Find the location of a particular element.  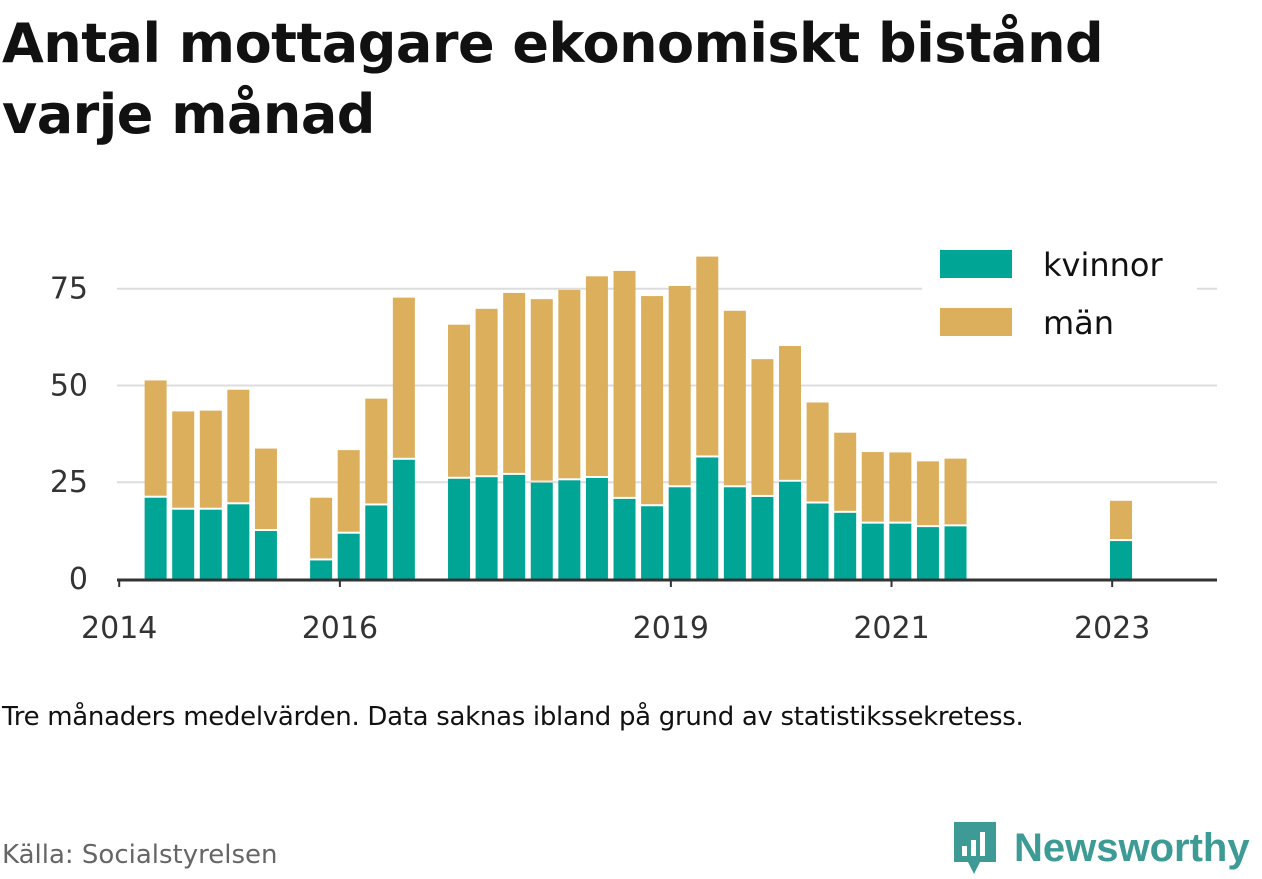

legend-label-kvinnor: kvinnor is located at coordinates (1103, 265).